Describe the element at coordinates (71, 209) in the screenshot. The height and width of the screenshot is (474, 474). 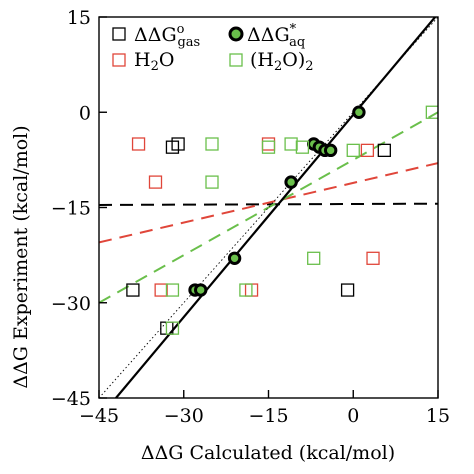
I see `y-tick-label: −15` at that location.